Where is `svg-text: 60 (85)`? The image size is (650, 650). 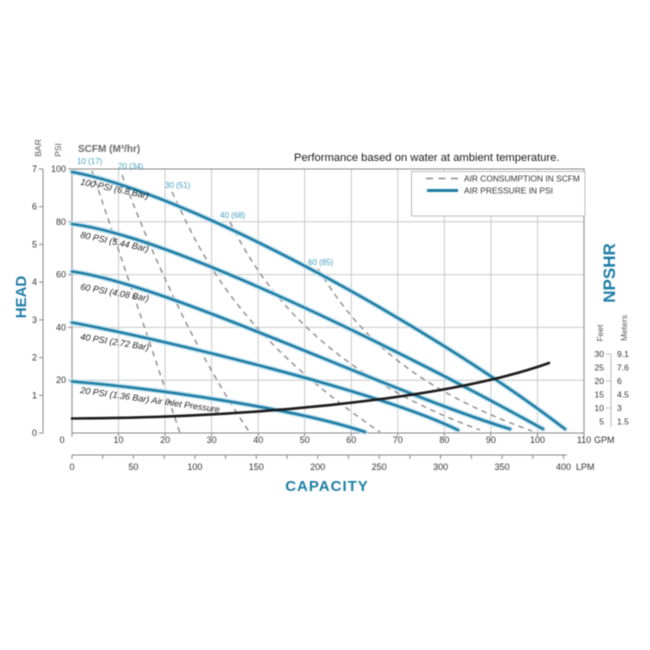 svg-text: 60 (85) is located at coordinates (321, 262).